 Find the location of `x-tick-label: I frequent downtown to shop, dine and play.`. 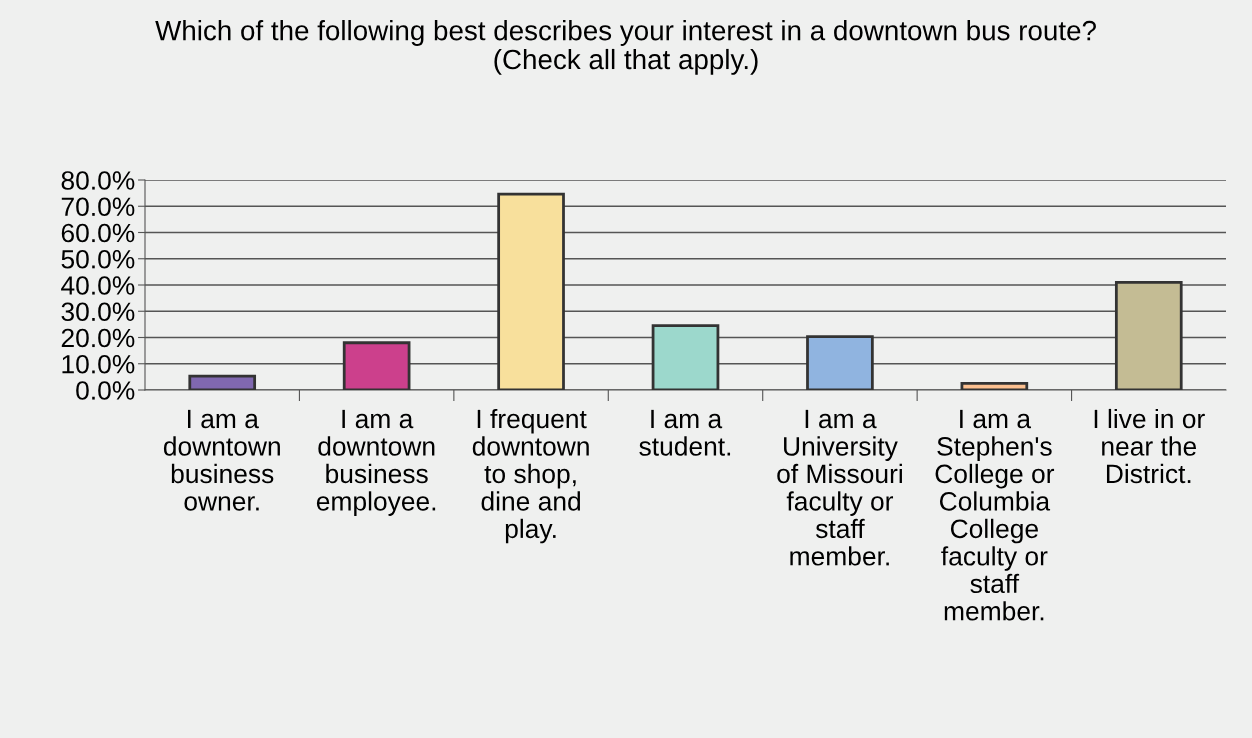

x-tick-label: I frequent downtown to shop, dine and play. is located at coordinates (530, 476).